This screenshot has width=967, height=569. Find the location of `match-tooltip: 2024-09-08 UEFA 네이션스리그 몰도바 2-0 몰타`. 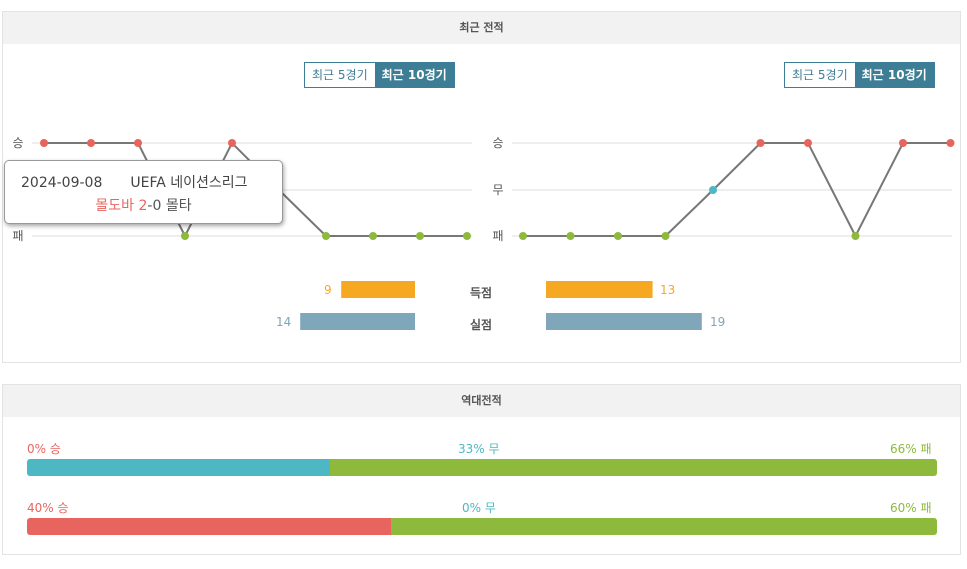

match-tooltip: 2024-09-08 UEFA 네이션스리그 몰도바 2-0 몰타 is located at coordinates (143, 192).